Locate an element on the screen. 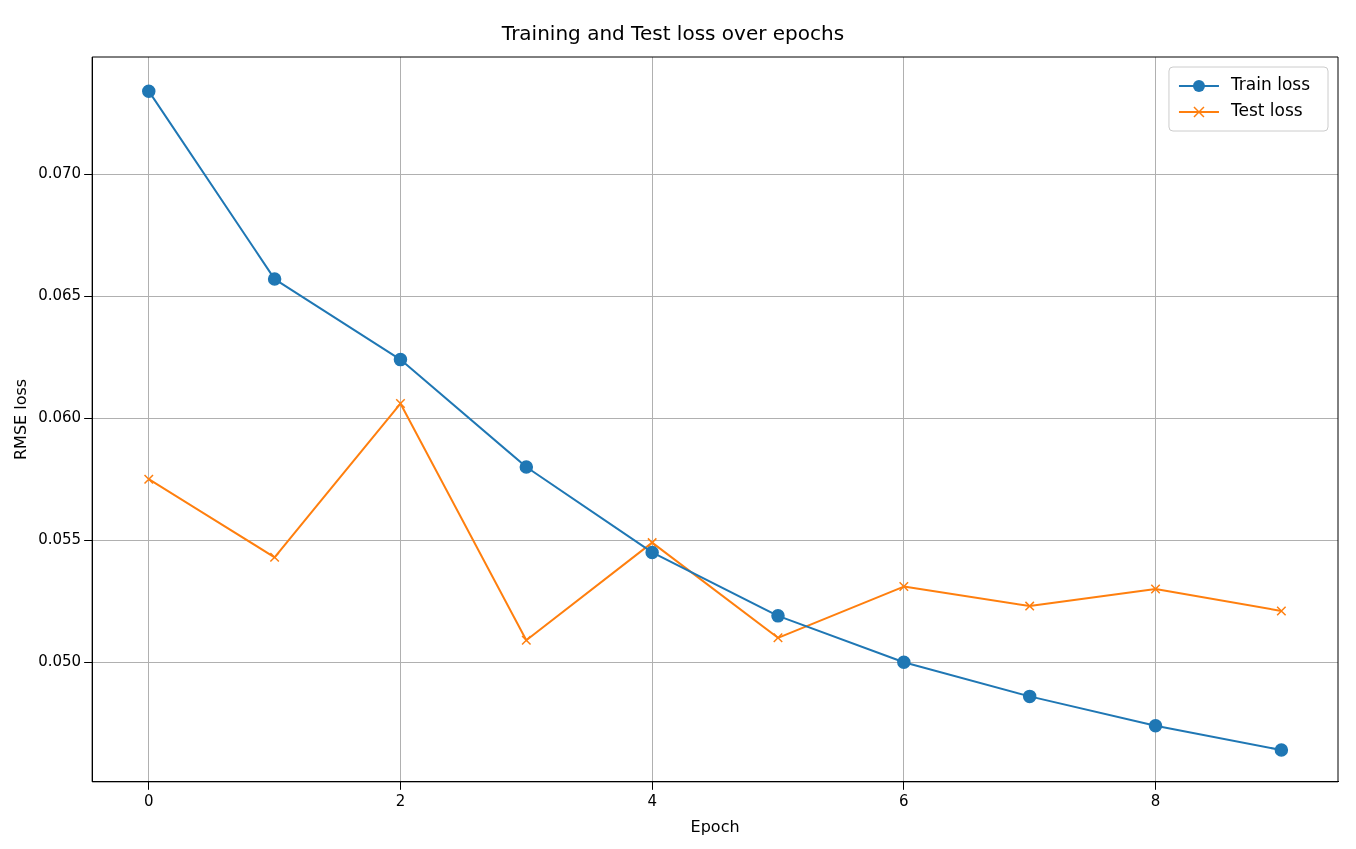 This screenshot has width=1356, height=849. legend-label: Test loss is located at coordinates (1266, 110).